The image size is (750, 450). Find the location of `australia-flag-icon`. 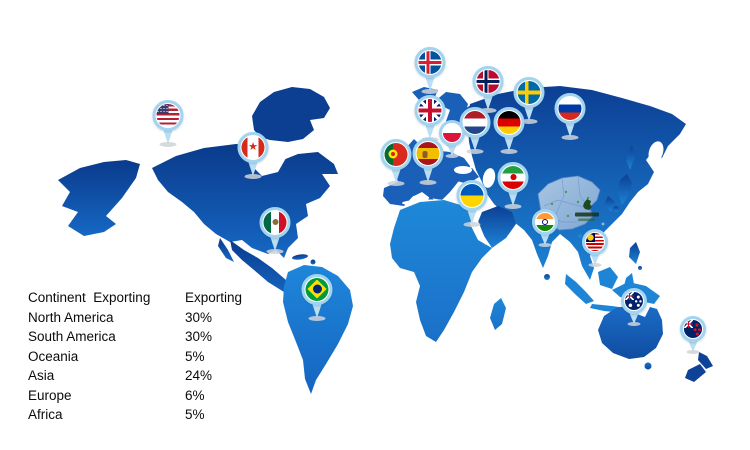

australia-flag-icon is located at coordinates (634, 301).